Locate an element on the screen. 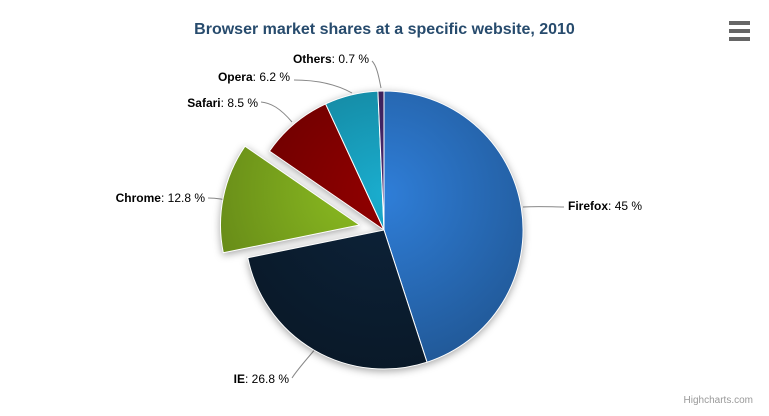 The image size is (769, 416). data-label-safari: Safari: 8.5 % is located at coordinates (222, 103).